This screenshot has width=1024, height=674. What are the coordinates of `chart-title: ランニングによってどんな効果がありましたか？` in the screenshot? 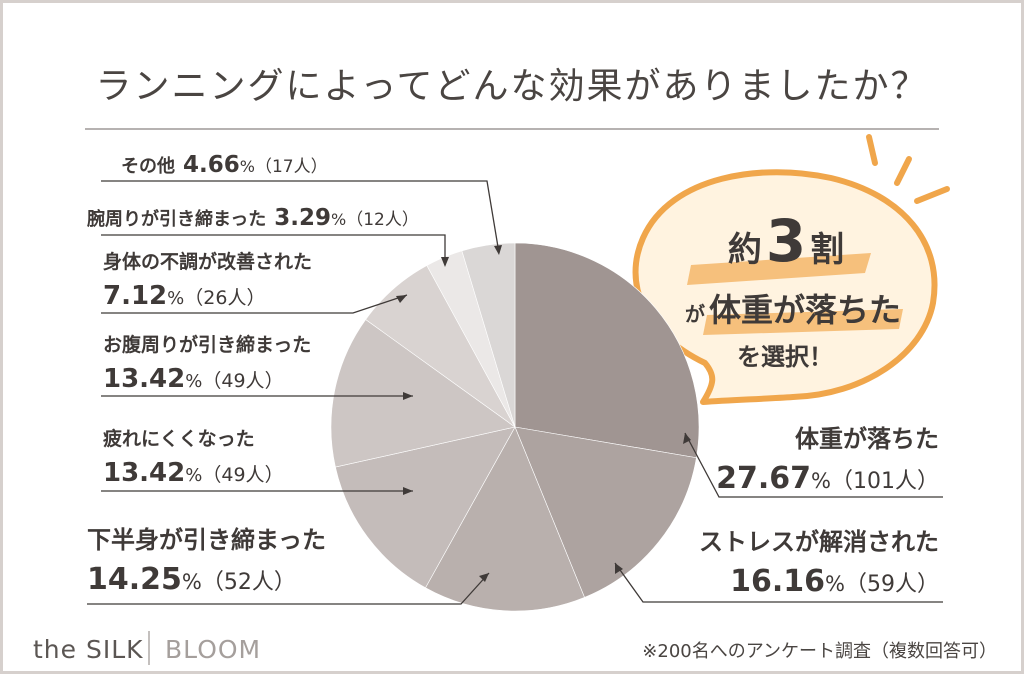 It's located at (511, 86).